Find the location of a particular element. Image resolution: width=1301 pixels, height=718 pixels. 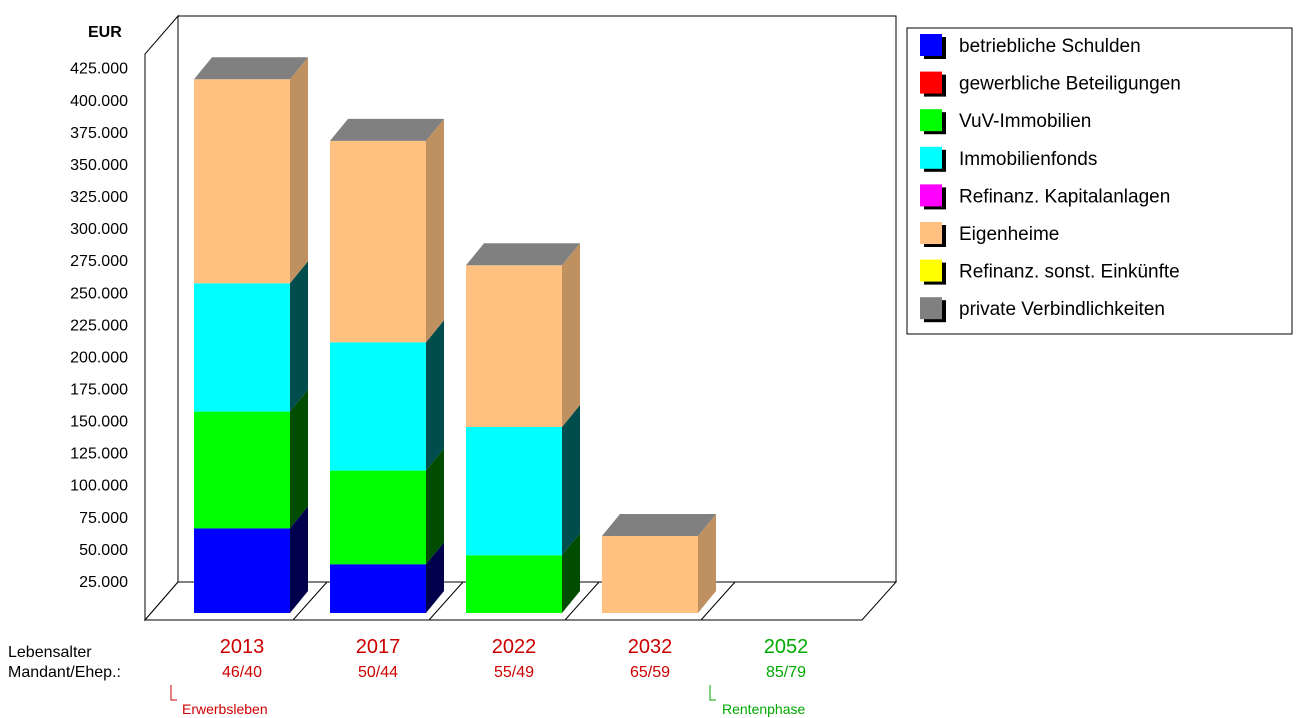

legend-label: Refinanz. Kapitalanlagen is located at coordinates (1064, 196).